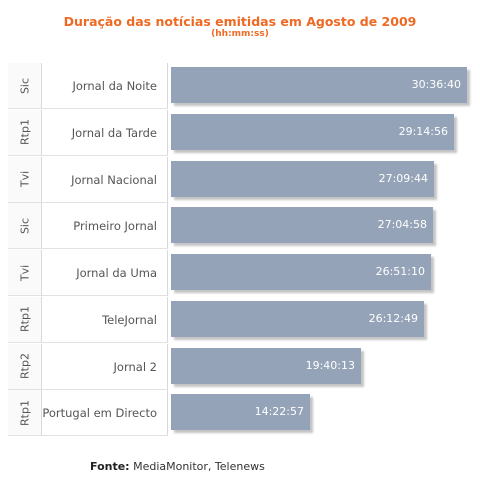 The image size is (480, 483). I want to click on program-cell: TeleJornal, so click(105, 319).